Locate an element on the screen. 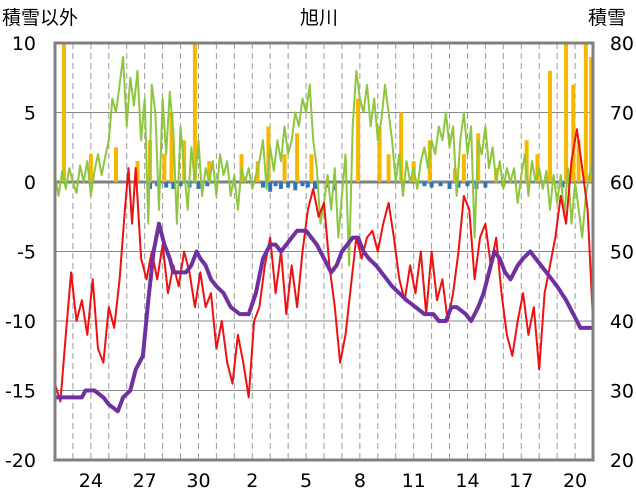 This screenshot has height=501, width=636. x-tick-label: 27 is located at coordinates (145, 481).